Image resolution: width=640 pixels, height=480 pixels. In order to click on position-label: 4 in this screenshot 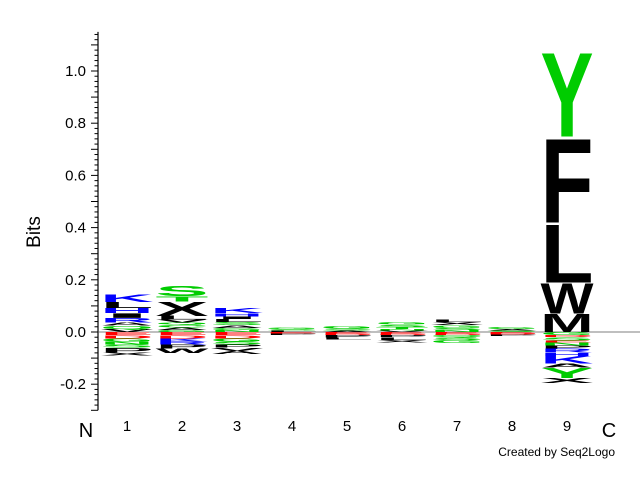, I will do `click(292, 426)`.